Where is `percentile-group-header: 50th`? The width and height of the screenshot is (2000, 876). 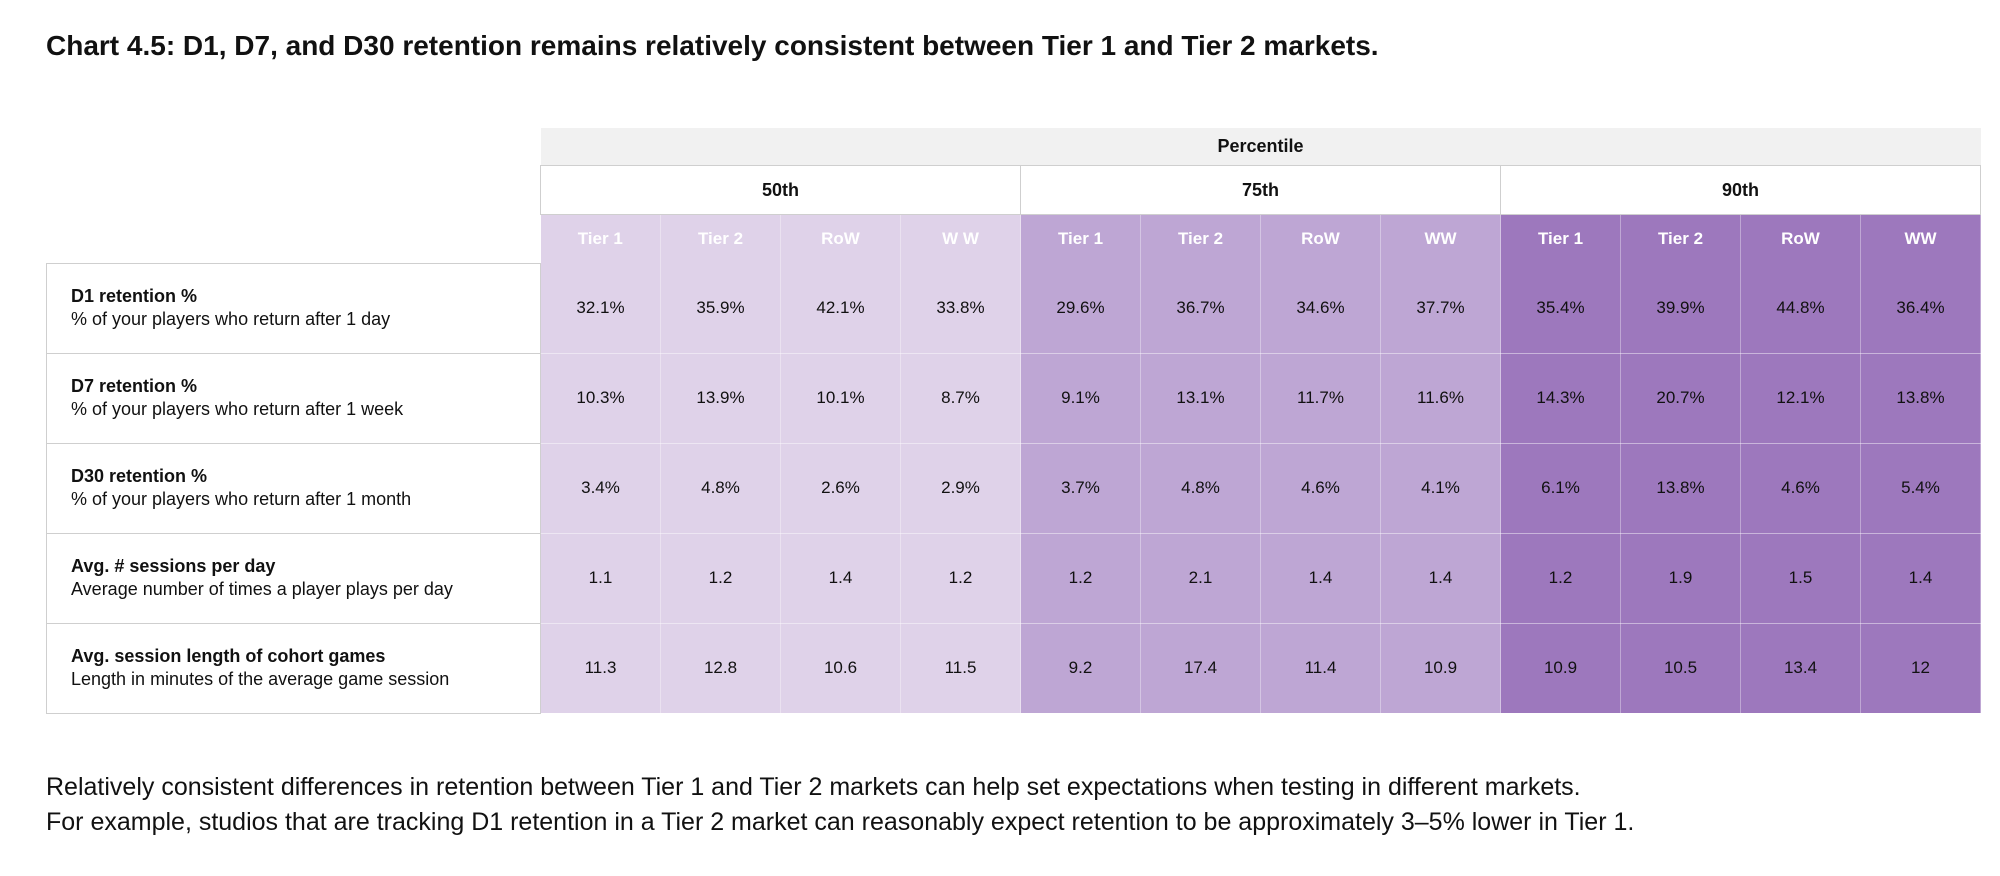 percentile-group-header: 50th is located at coordinates (780, 190).